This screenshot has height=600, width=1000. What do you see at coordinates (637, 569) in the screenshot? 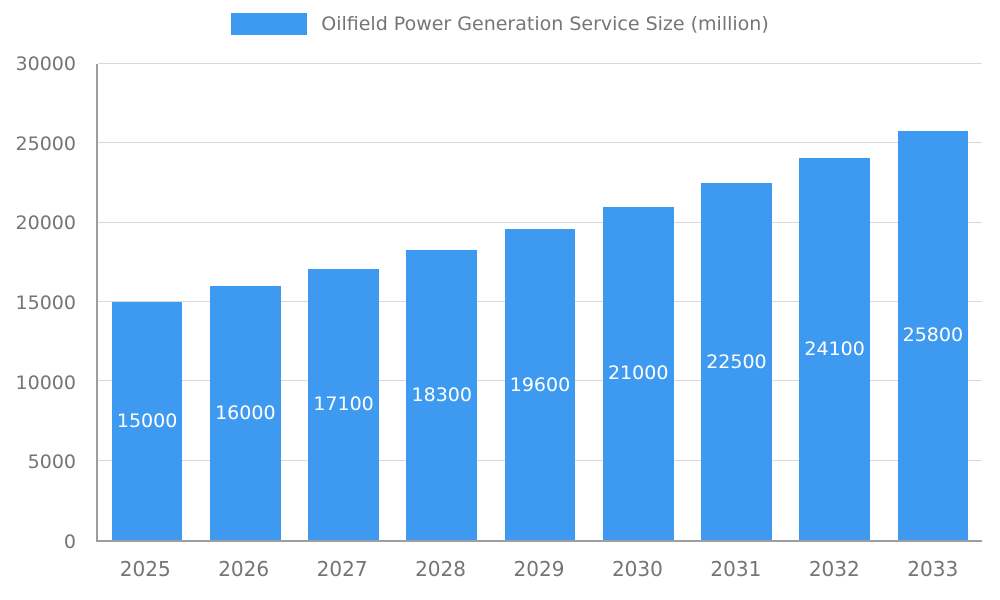
I see `x-tick-label: 2030` at bounding box center [637, 569].